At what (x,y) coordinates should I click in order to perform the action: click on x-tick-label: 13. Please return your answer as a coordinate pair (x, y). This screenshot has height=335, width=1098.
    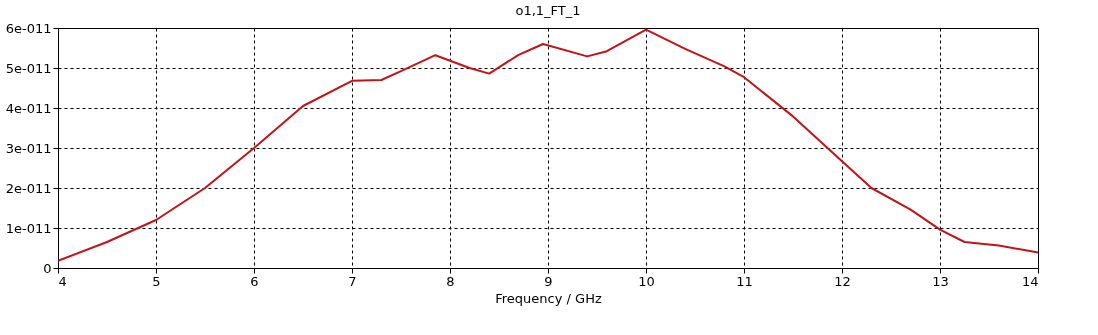
    Looking at the image, I should click on (940, 281).